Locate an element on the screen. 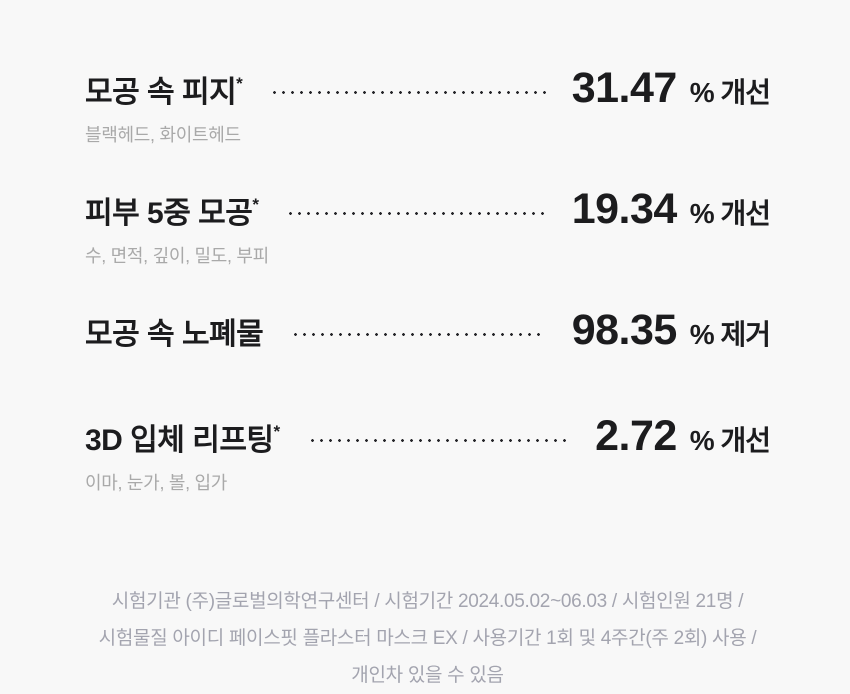 The image size is (850, 694). result-row: 모공 속 노폐물 98.35 % 제거 is located at coordinates (428, 330).